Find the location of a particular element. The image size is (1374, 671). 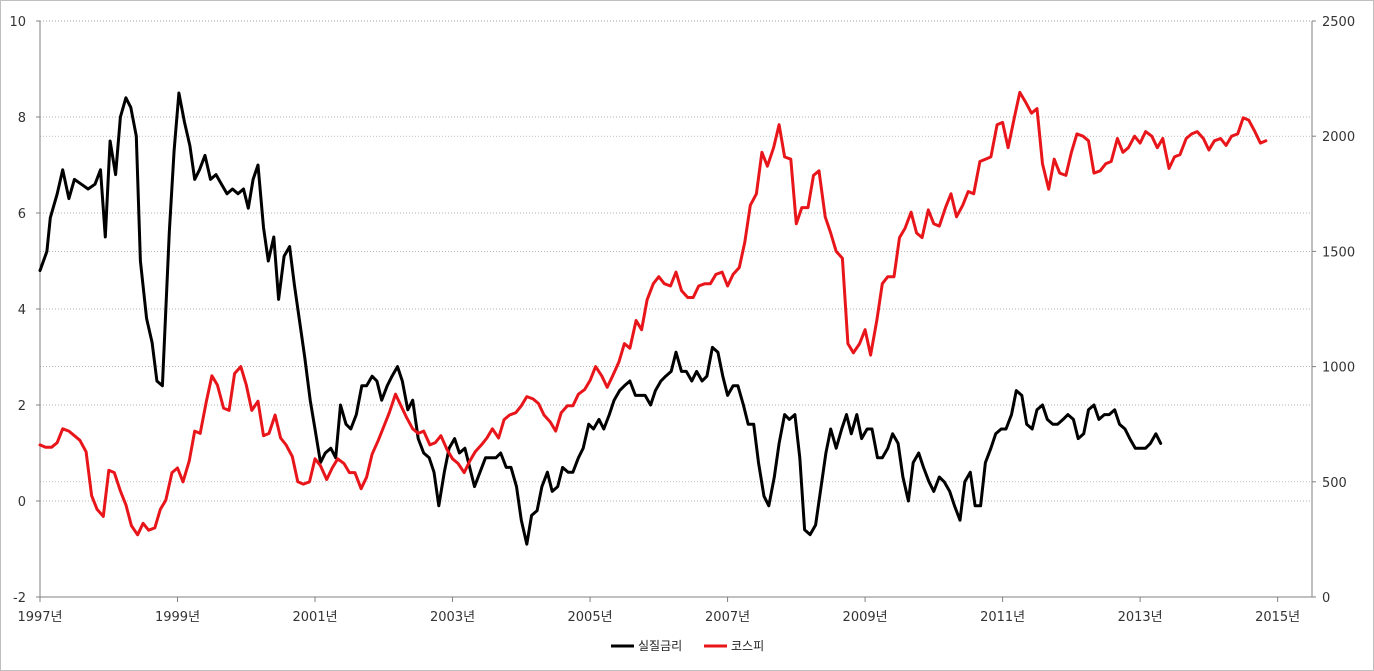

x-tick-label: 2015년 is located at coordinates (1277, 617).